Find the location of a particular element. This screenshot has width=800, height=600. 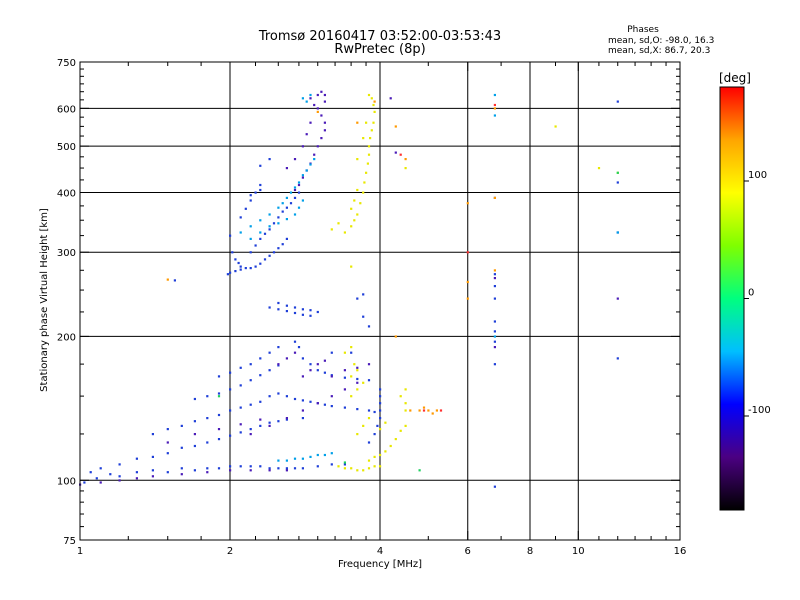

colorbar-label: [deg] is located at coordinates (735, 78).